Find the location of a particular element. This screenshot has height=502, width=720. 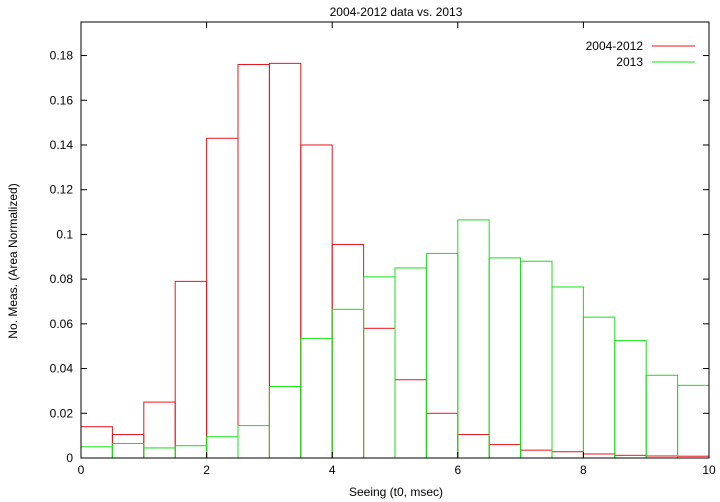

y-tick-label: 0.06 is located at coordinates (62, 324).